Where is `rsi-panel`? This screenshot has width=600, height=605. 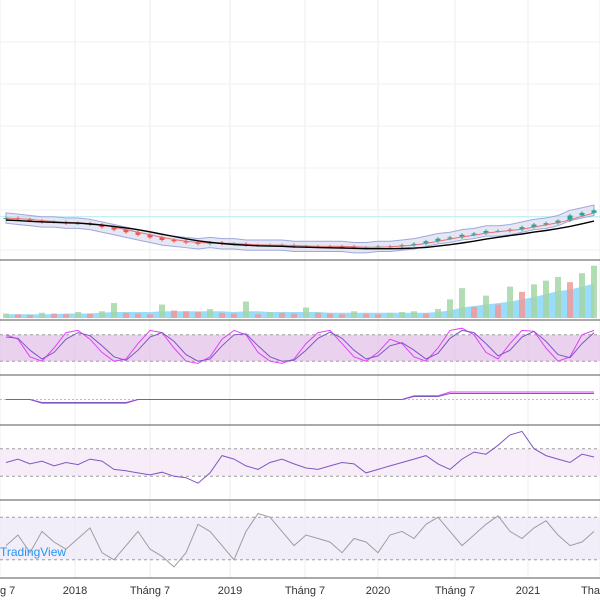 rsi-panel is located at coordinates (300, 457).